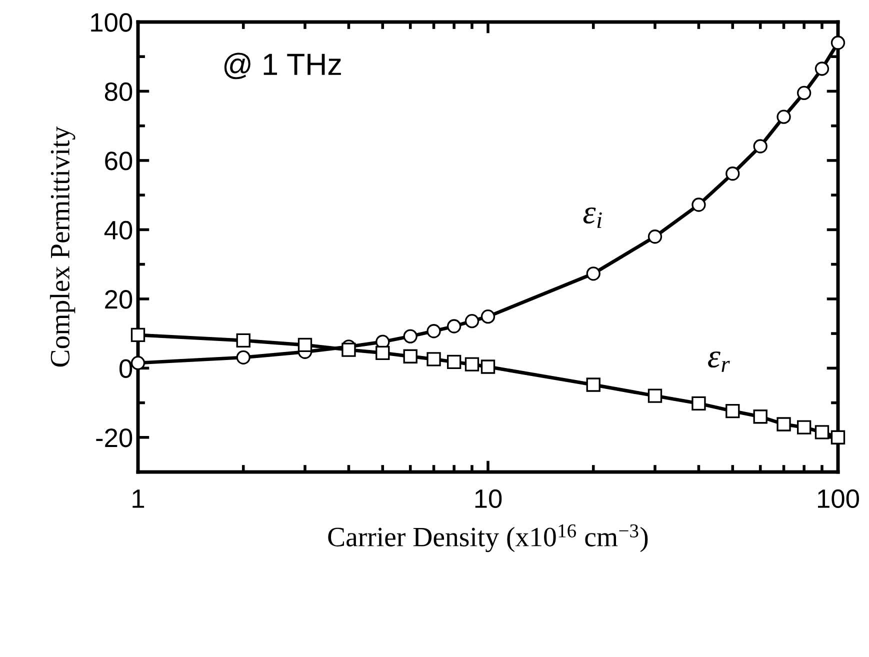  Describe the element at coordinates (282, 66) in the screenshot. I see `annotation: @ 1 THz` at that location.